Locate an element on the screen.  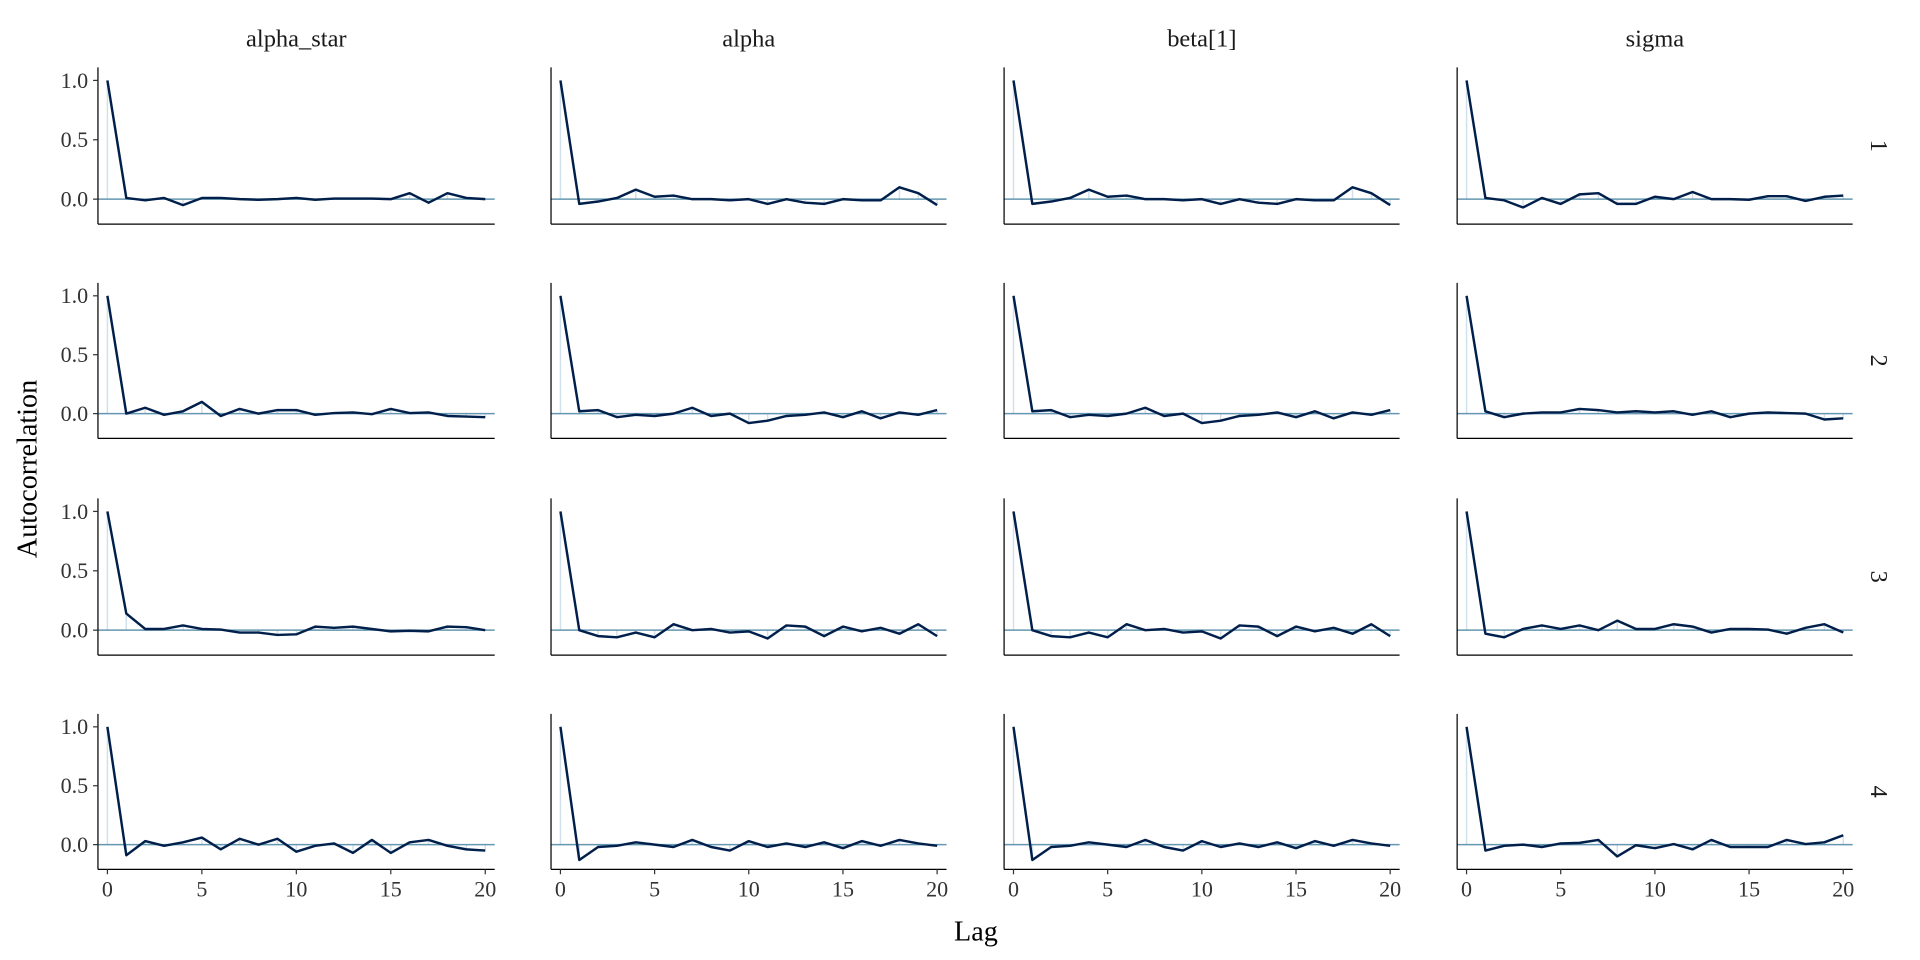
row-strip-label: 3 is located at coordinates (1878, 577).